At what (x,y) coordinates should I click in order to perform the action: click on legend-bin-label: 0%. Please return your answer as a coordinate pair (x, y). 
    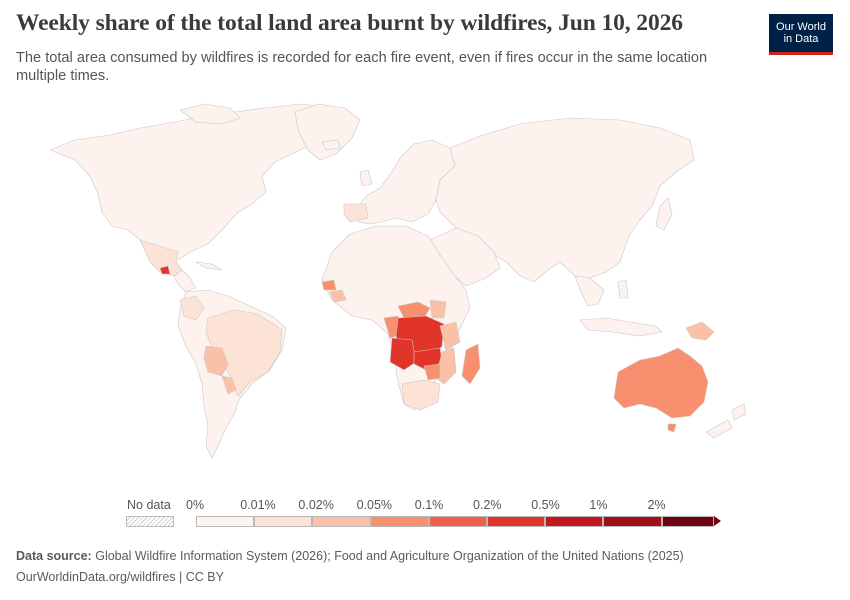
    Looking at the image, I should click on (195, 505).